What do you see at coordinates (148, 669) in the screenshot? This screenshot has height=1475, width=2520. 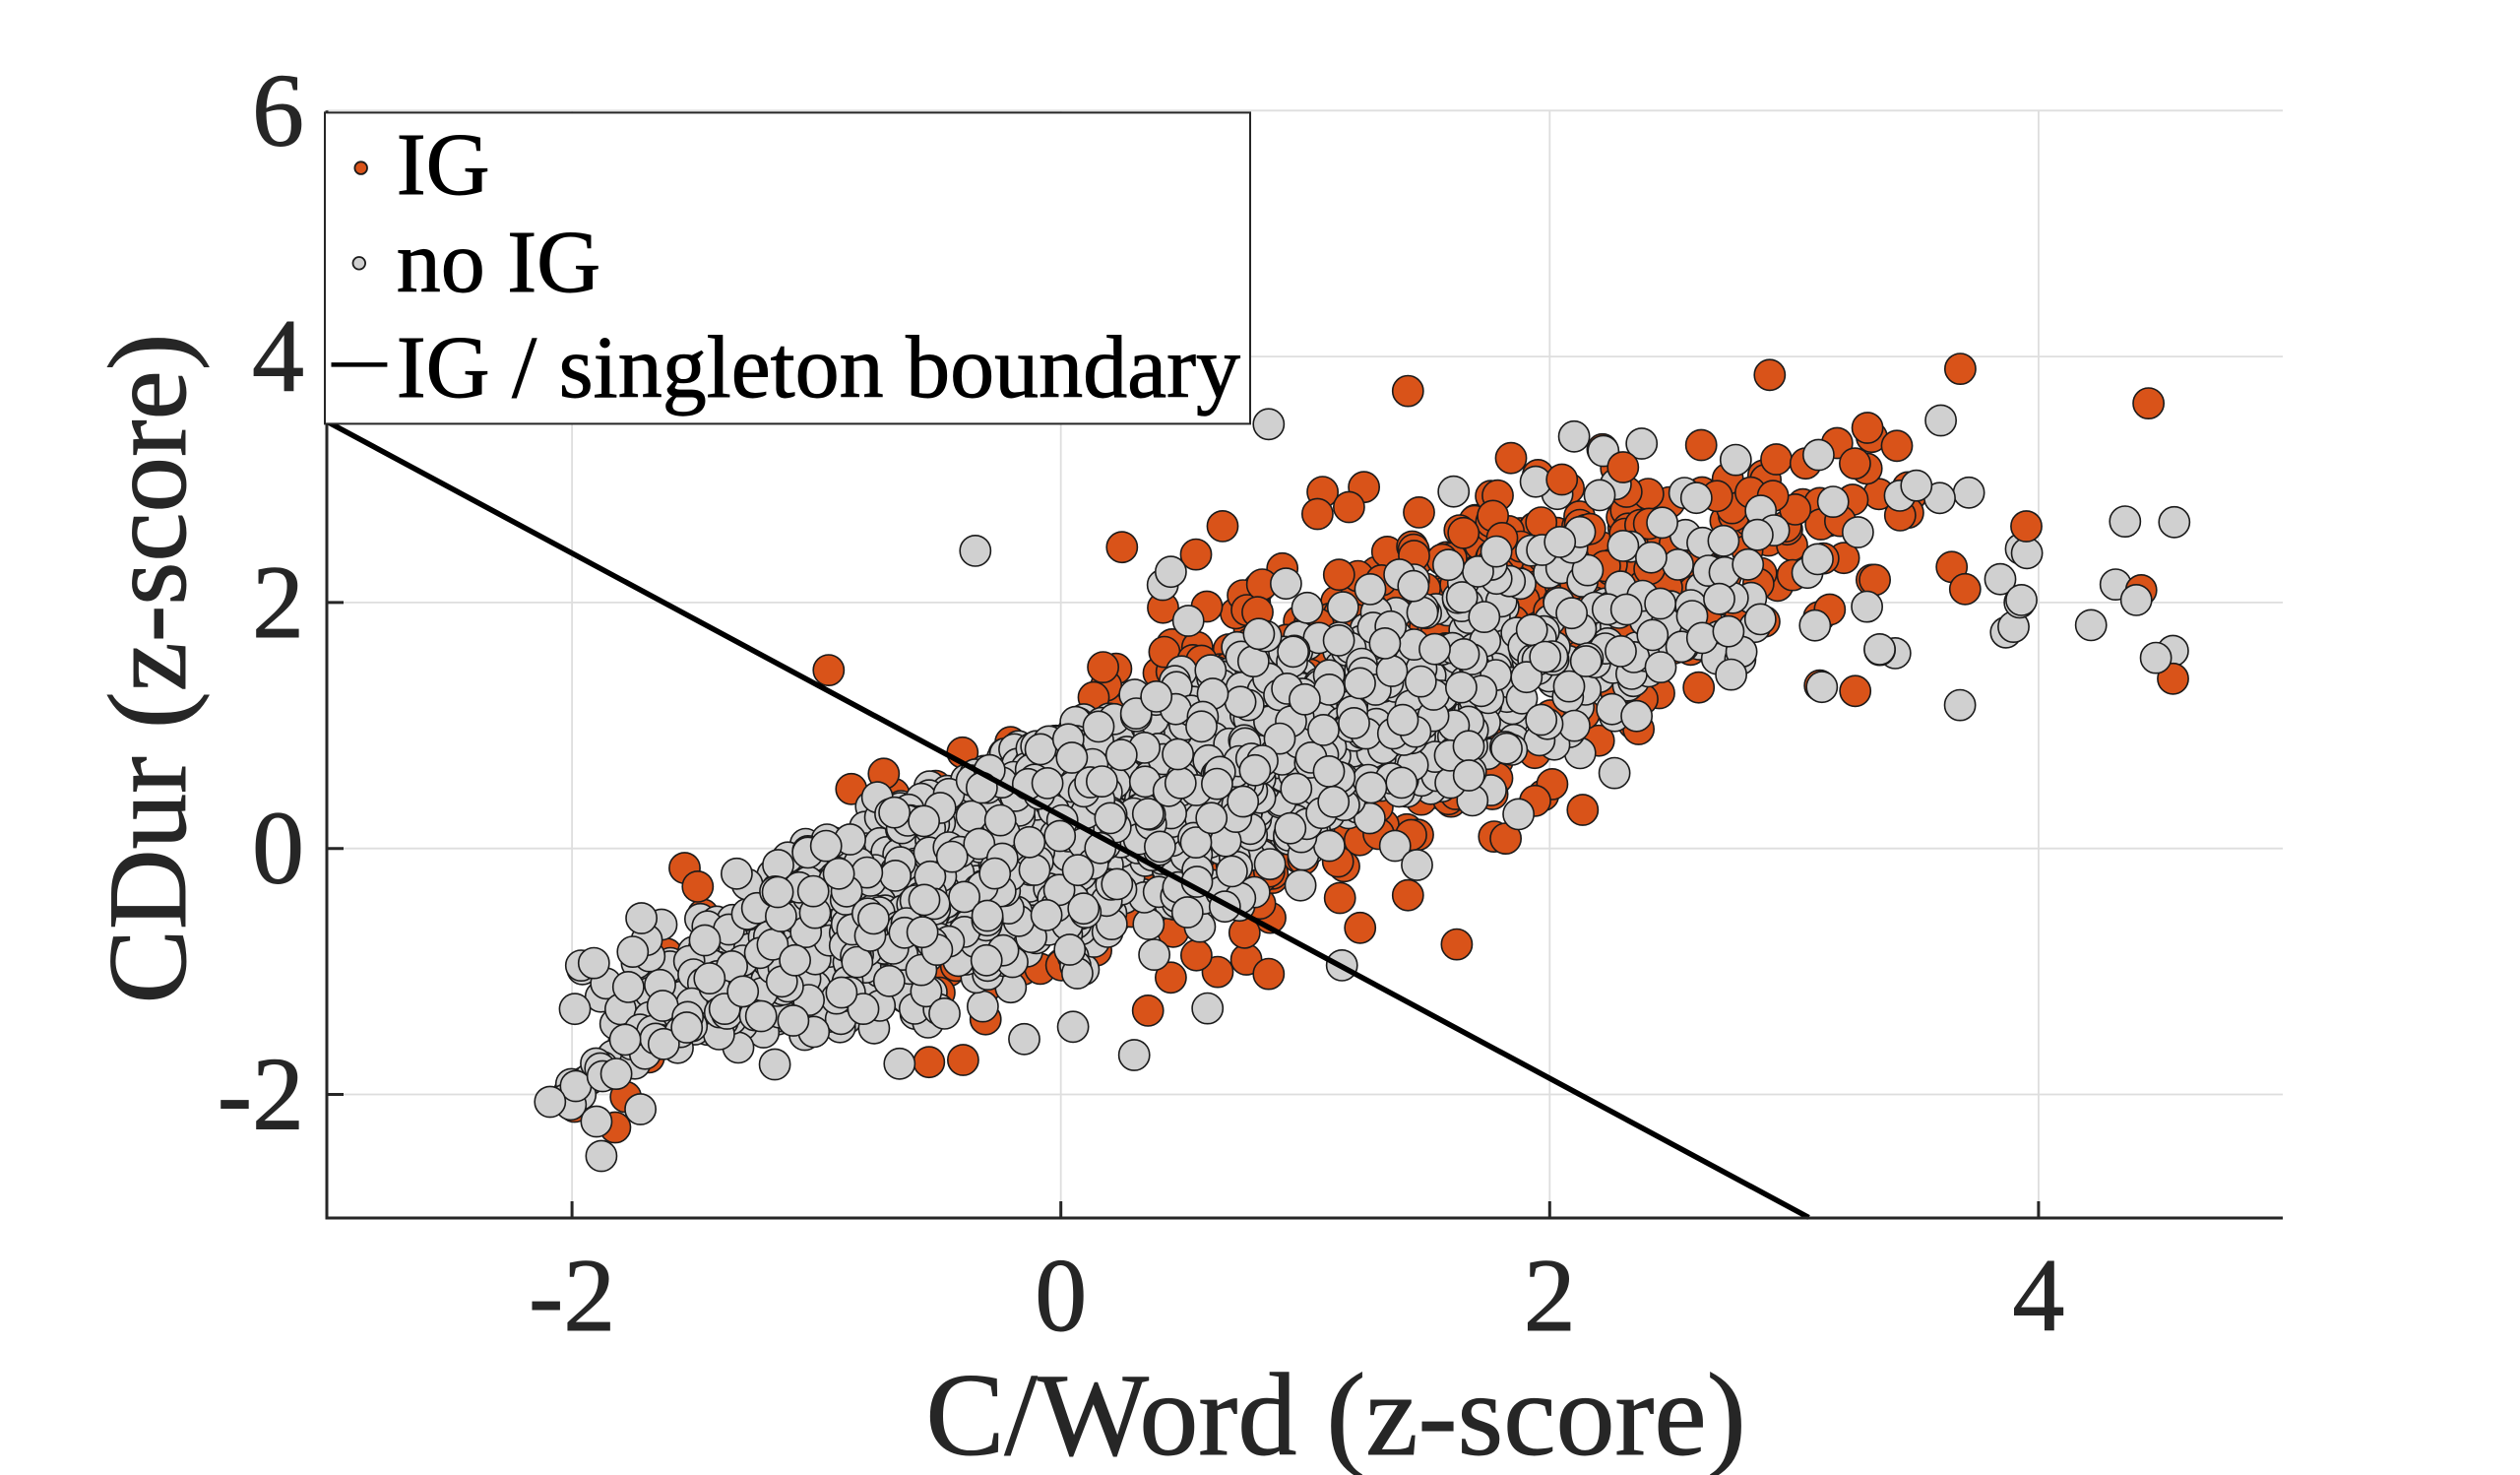 I see `svg-text: CDur (z-score)` at bounding box center [148, 669].